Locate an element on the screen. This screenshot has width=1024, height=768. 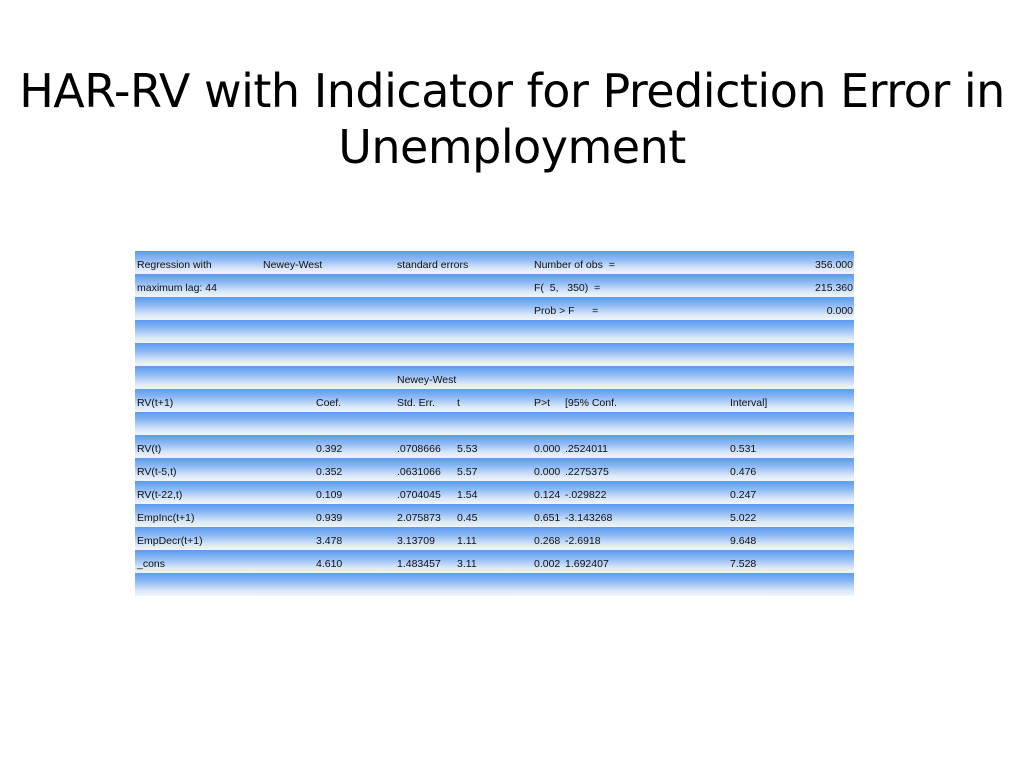
conf-low-cell: .2524011 is located at coordinates (587, 449).